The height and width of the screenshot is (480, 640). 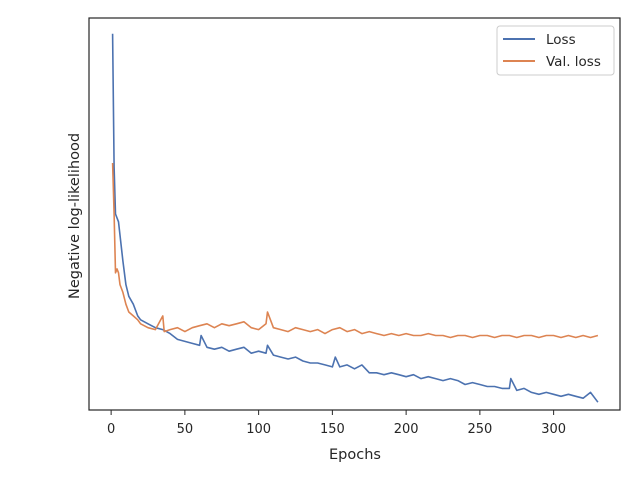 What do you see at coordinates (111, 429) in the screenshot?
I see `x-tick-label: 0` at bounding box center [111, 429].